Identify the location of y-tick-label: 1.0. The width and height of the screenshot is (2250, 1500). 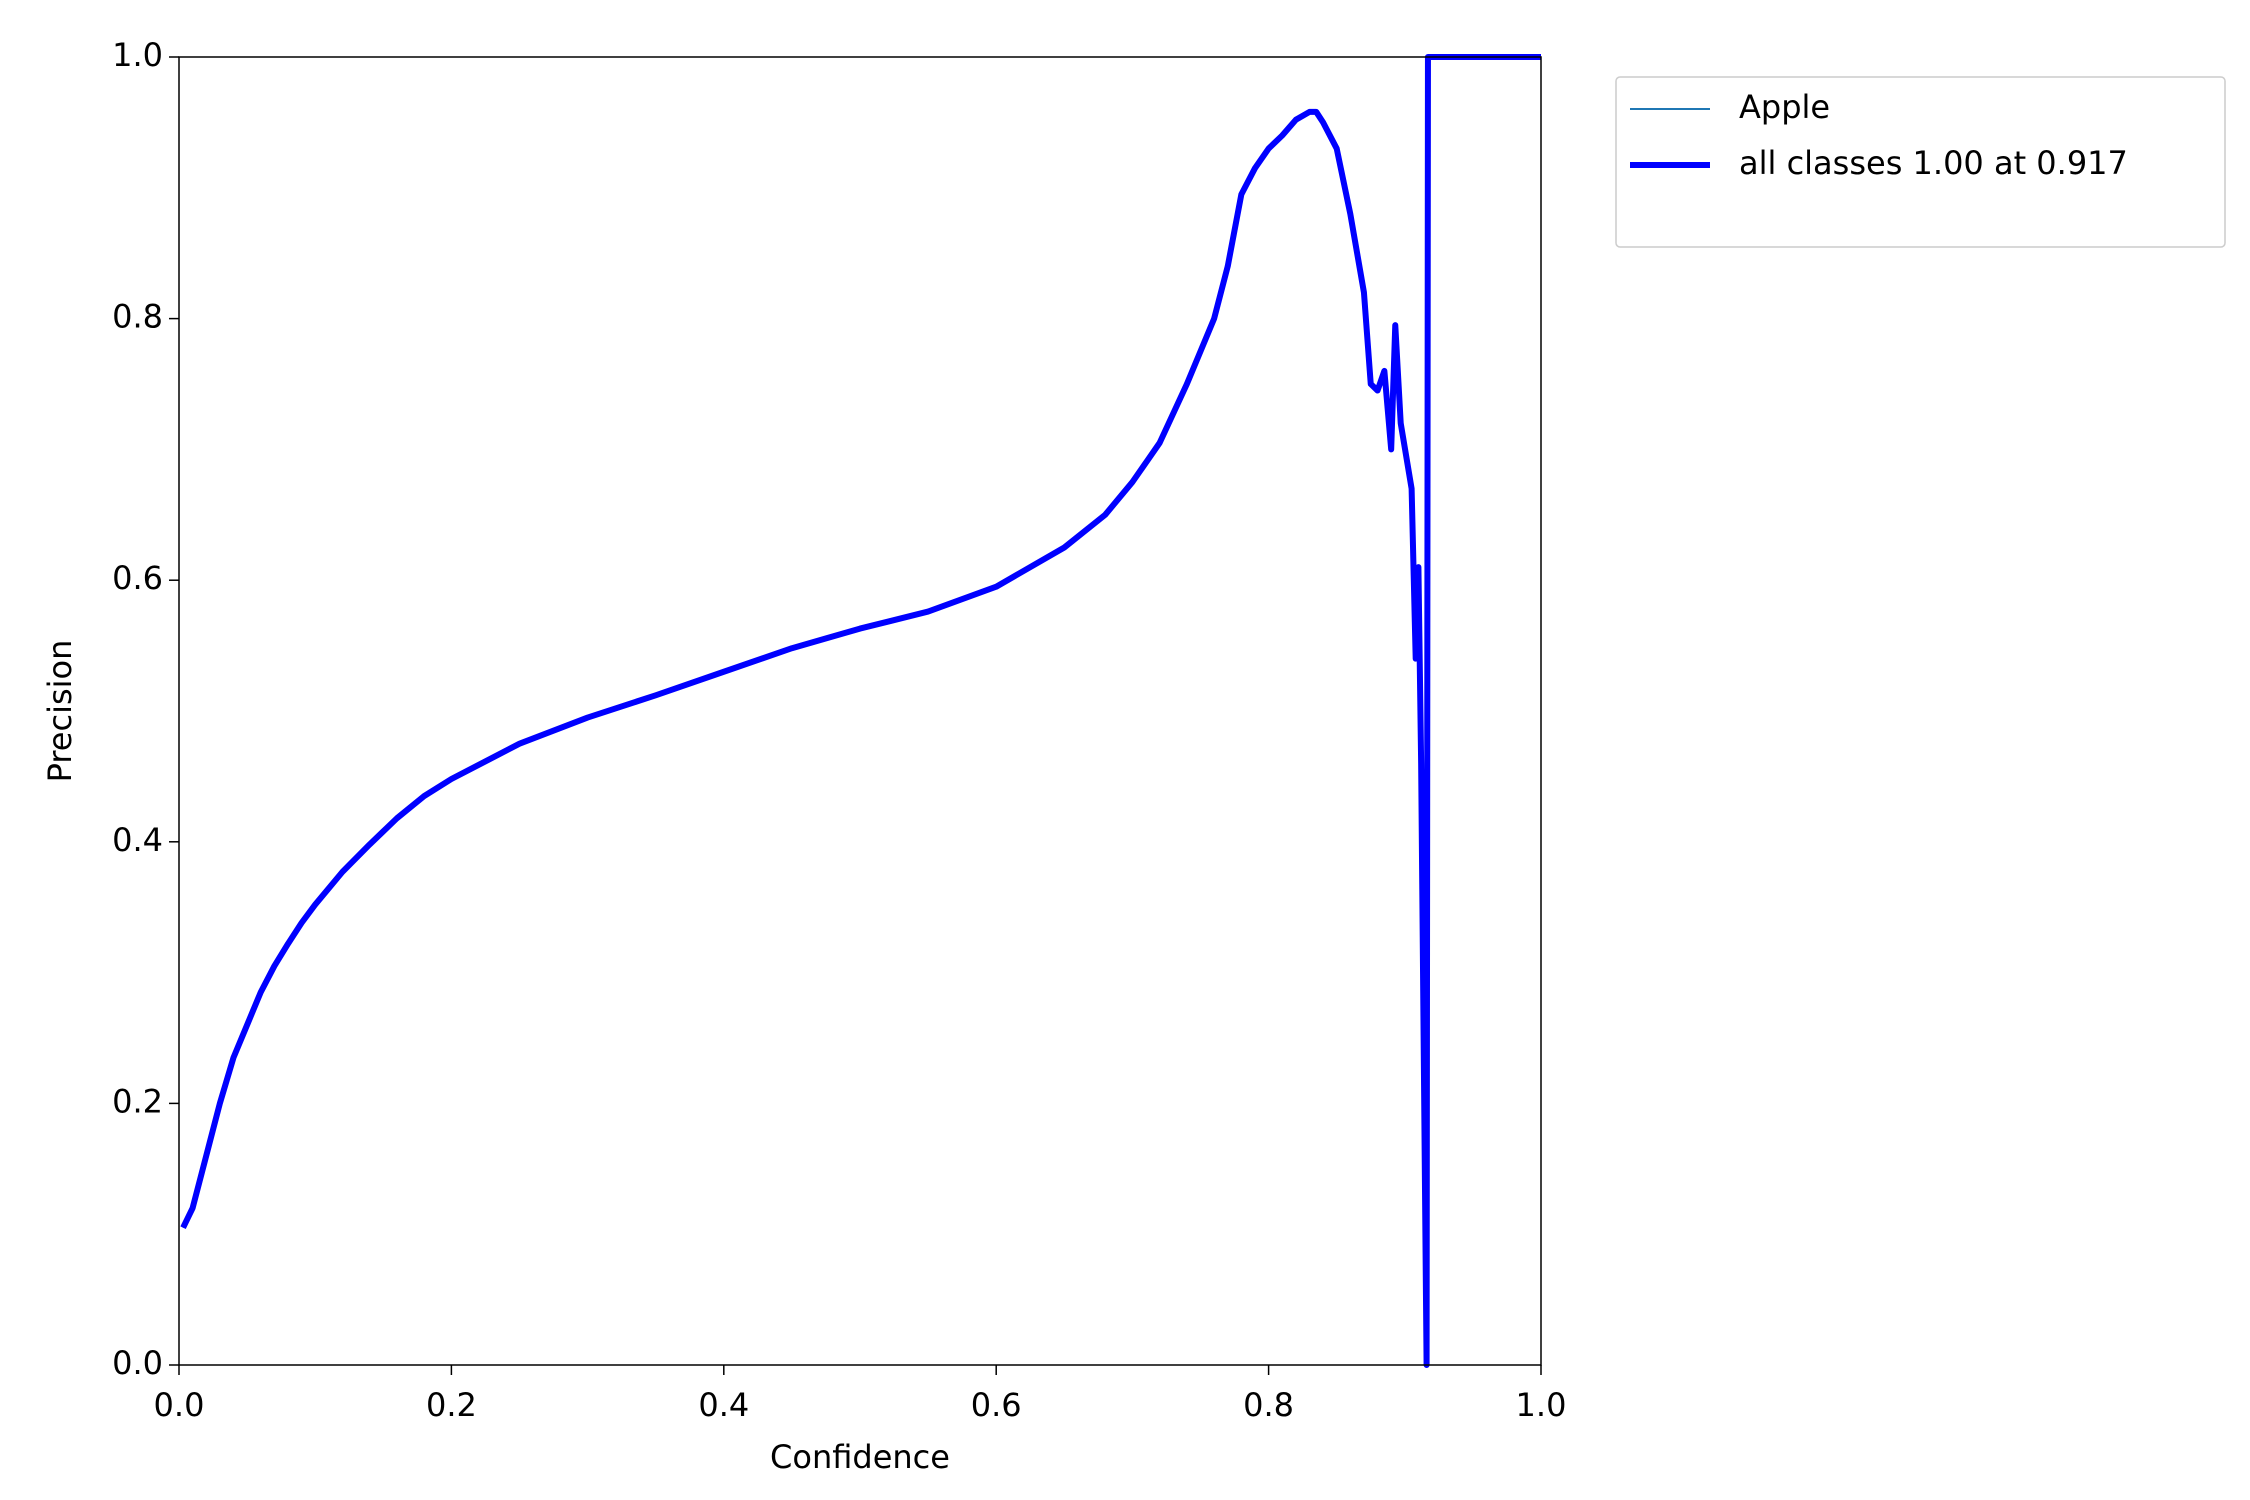
(137, 55).